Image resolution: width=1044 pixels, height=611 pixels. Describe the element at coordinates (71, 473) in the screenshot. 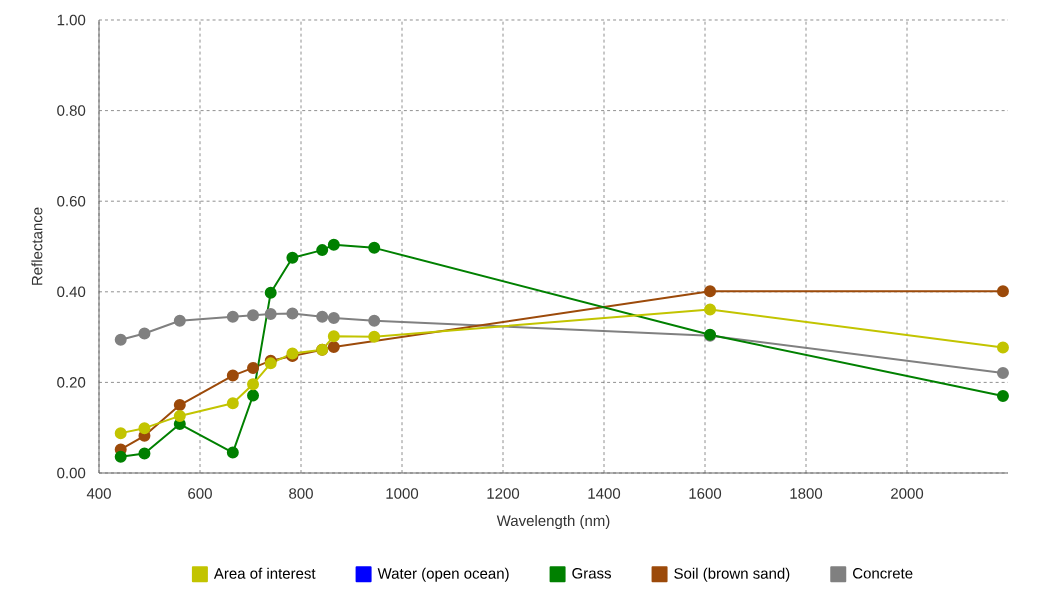

I see `y-tick-label: 0.00` at that location.